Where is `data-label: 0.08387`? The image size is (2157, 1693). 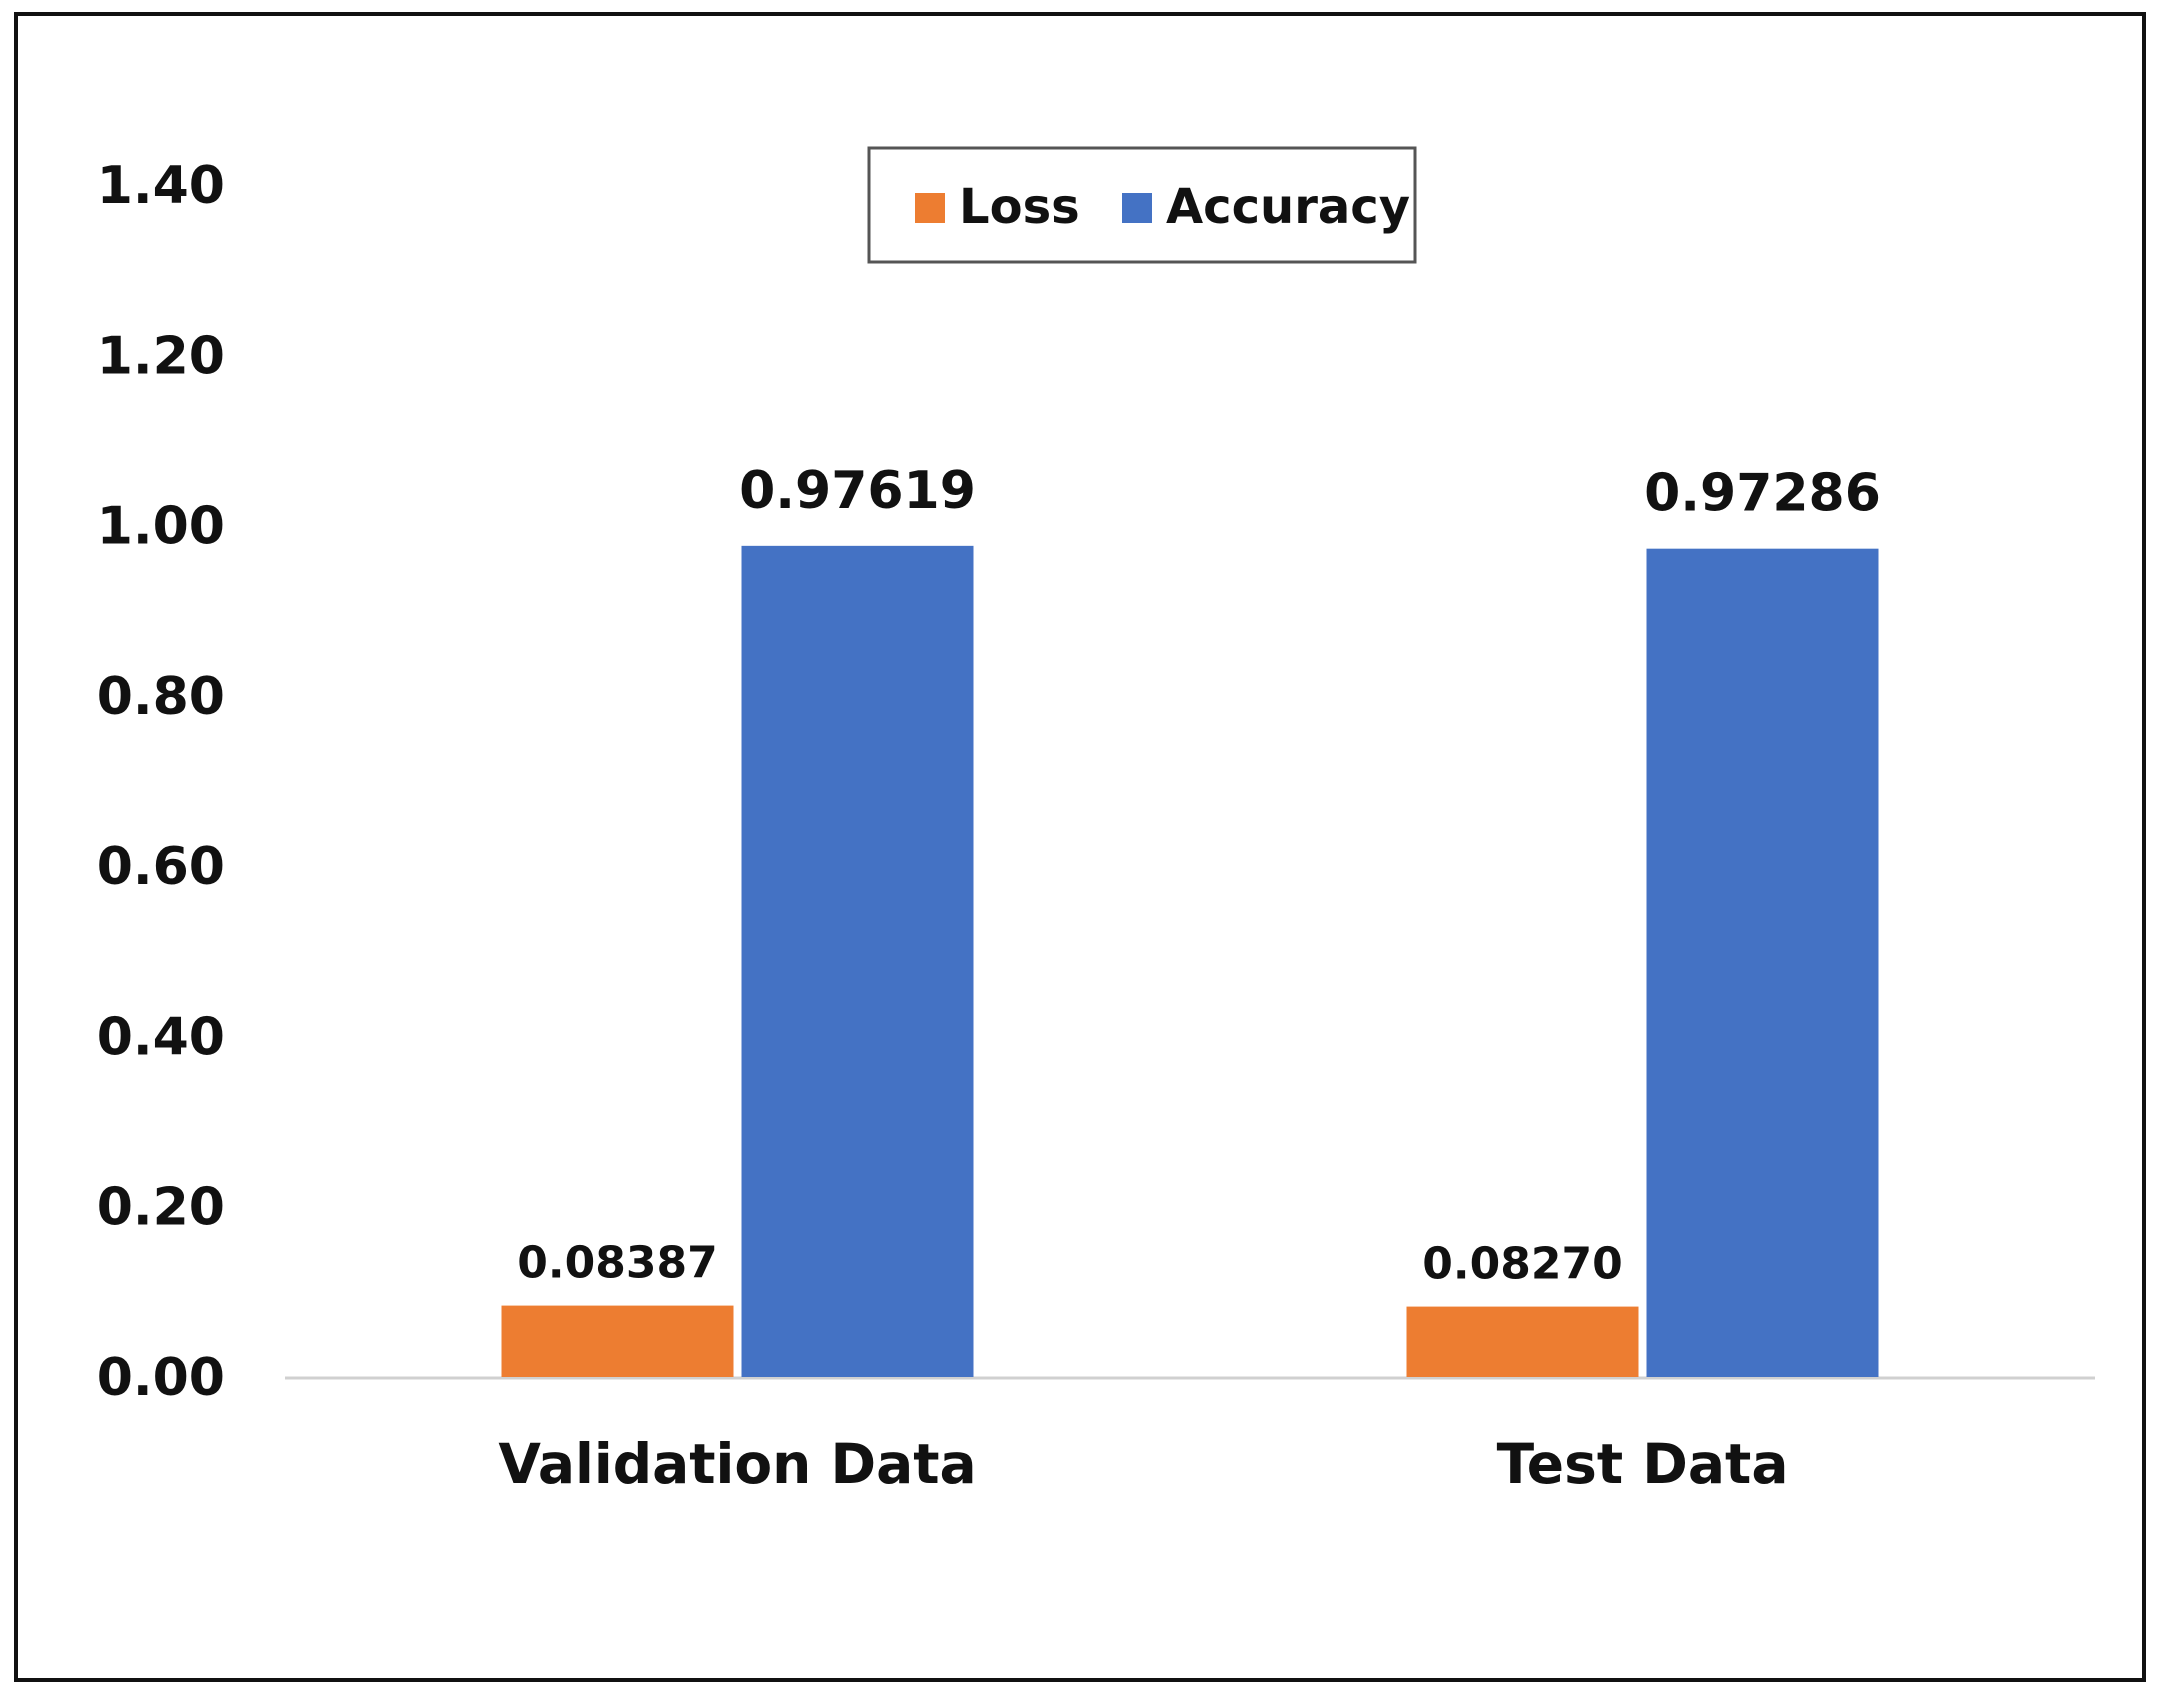 data-label: 0.08387 is located at coordinates (617, 1263).